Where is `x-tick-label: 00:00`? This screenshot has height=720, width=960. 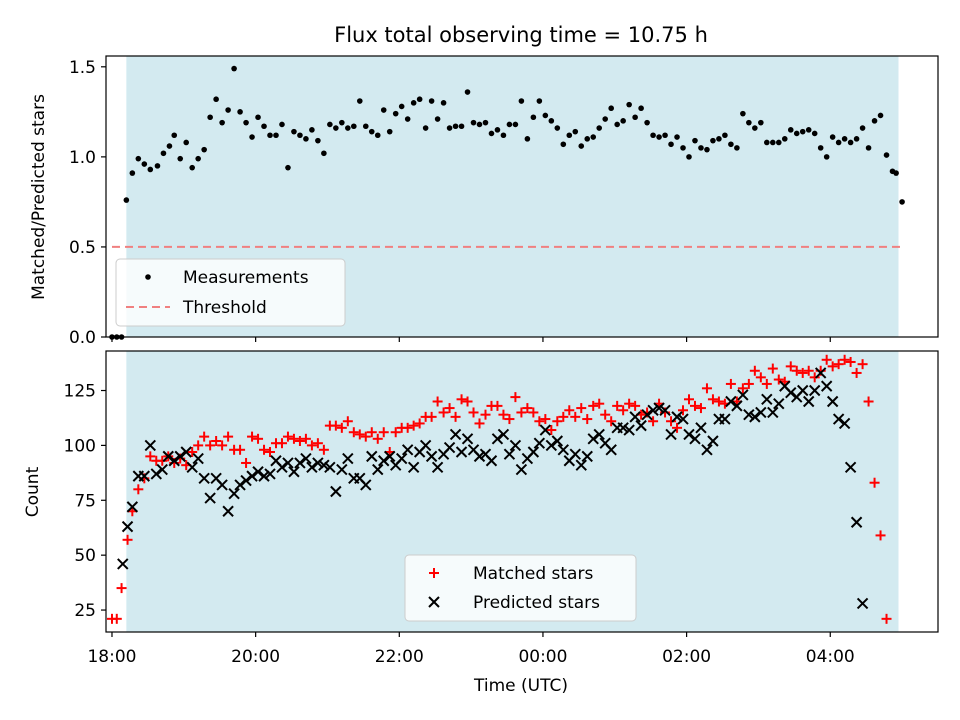
x-tick-label: 00:00 is located at coordinates (542, 657).